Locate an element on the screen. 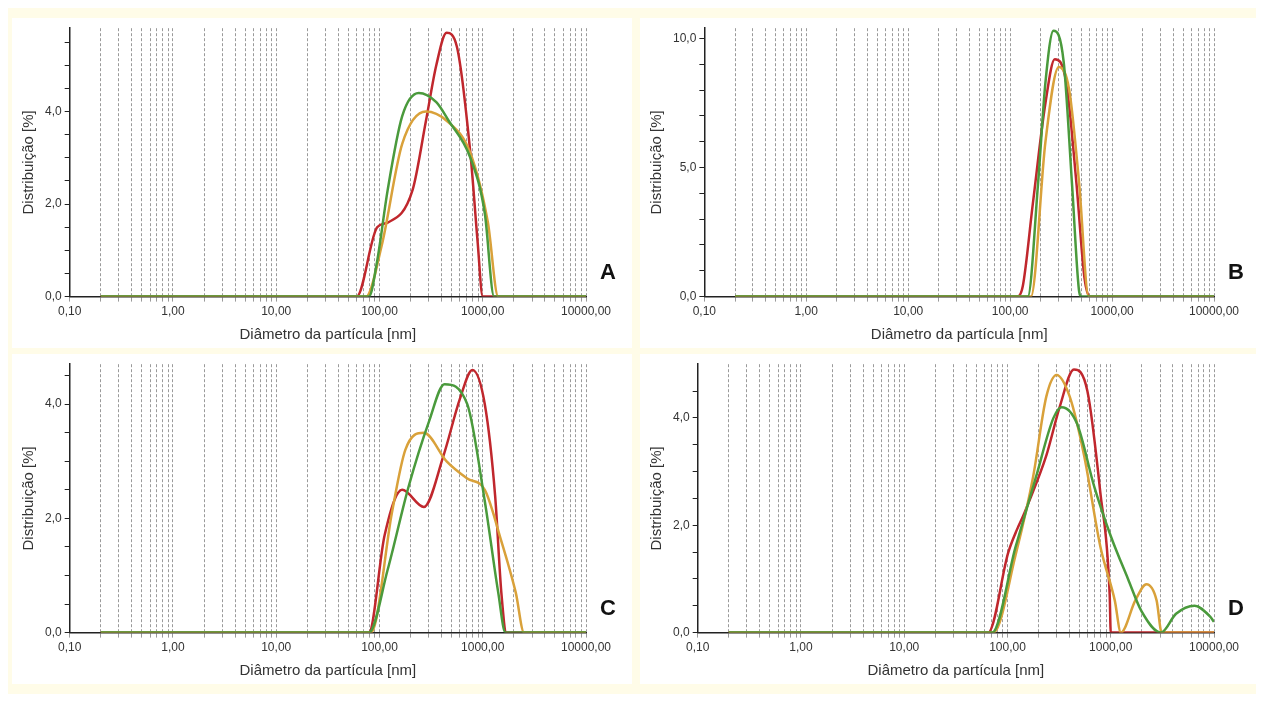 Image resolution: width=1269 pixels, height=713 pixels. text: C is located at coordinates (608, 607).